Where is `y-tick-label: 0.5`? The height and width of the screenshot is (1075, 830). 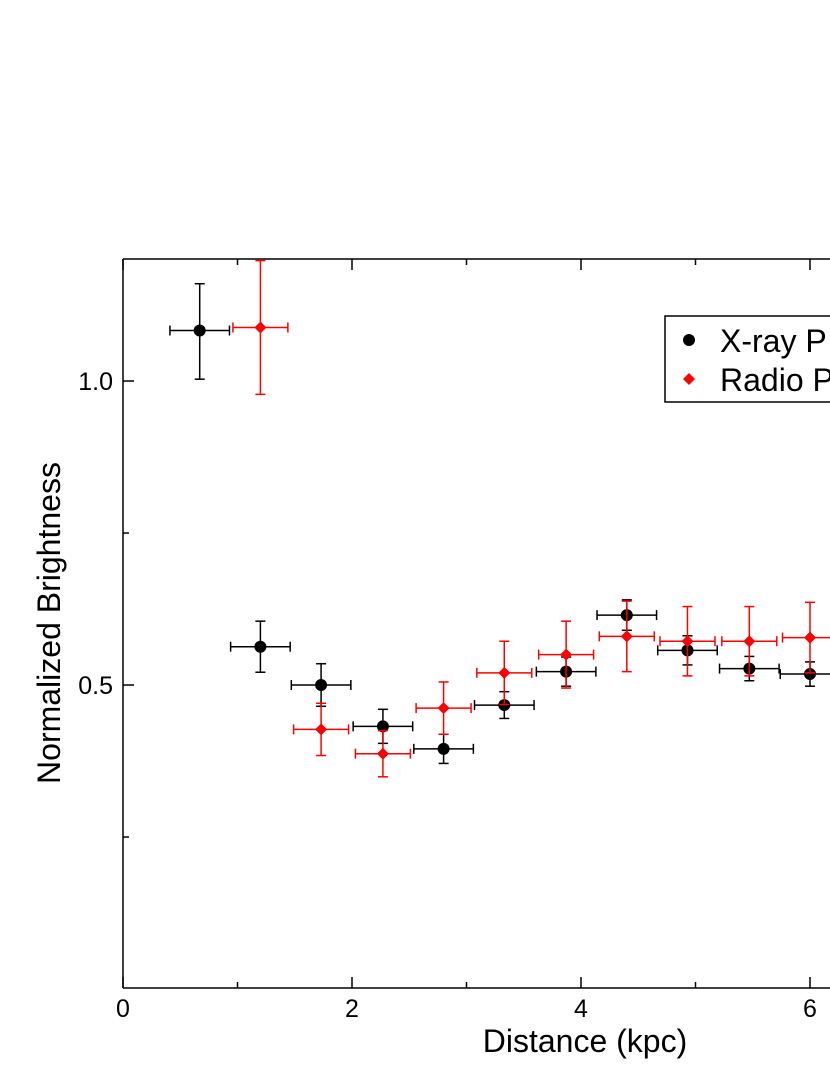
y-tick-label: 0.5 is located at coordinates (95, 686).